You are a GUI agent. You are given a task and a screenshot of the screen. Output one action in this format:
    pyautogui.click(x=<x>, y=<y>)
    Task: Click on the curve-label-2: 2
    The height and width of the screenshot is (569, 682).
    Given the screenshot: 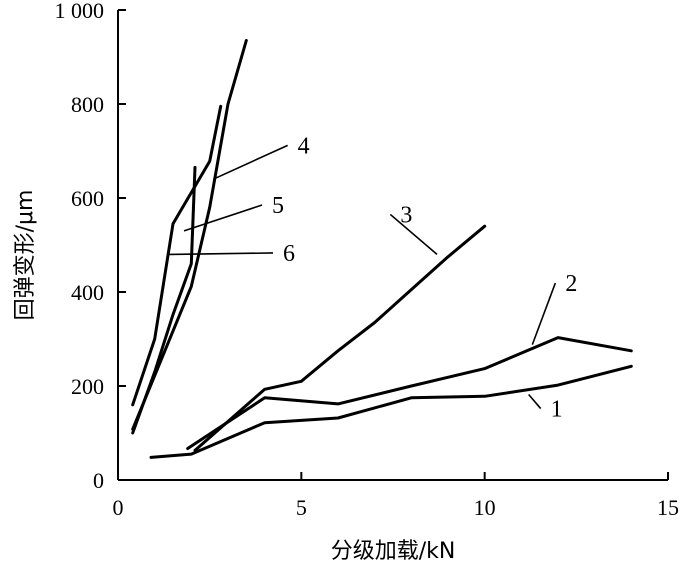 What is the action you would take?
    pyautogui.click(x=571, y=284)
    